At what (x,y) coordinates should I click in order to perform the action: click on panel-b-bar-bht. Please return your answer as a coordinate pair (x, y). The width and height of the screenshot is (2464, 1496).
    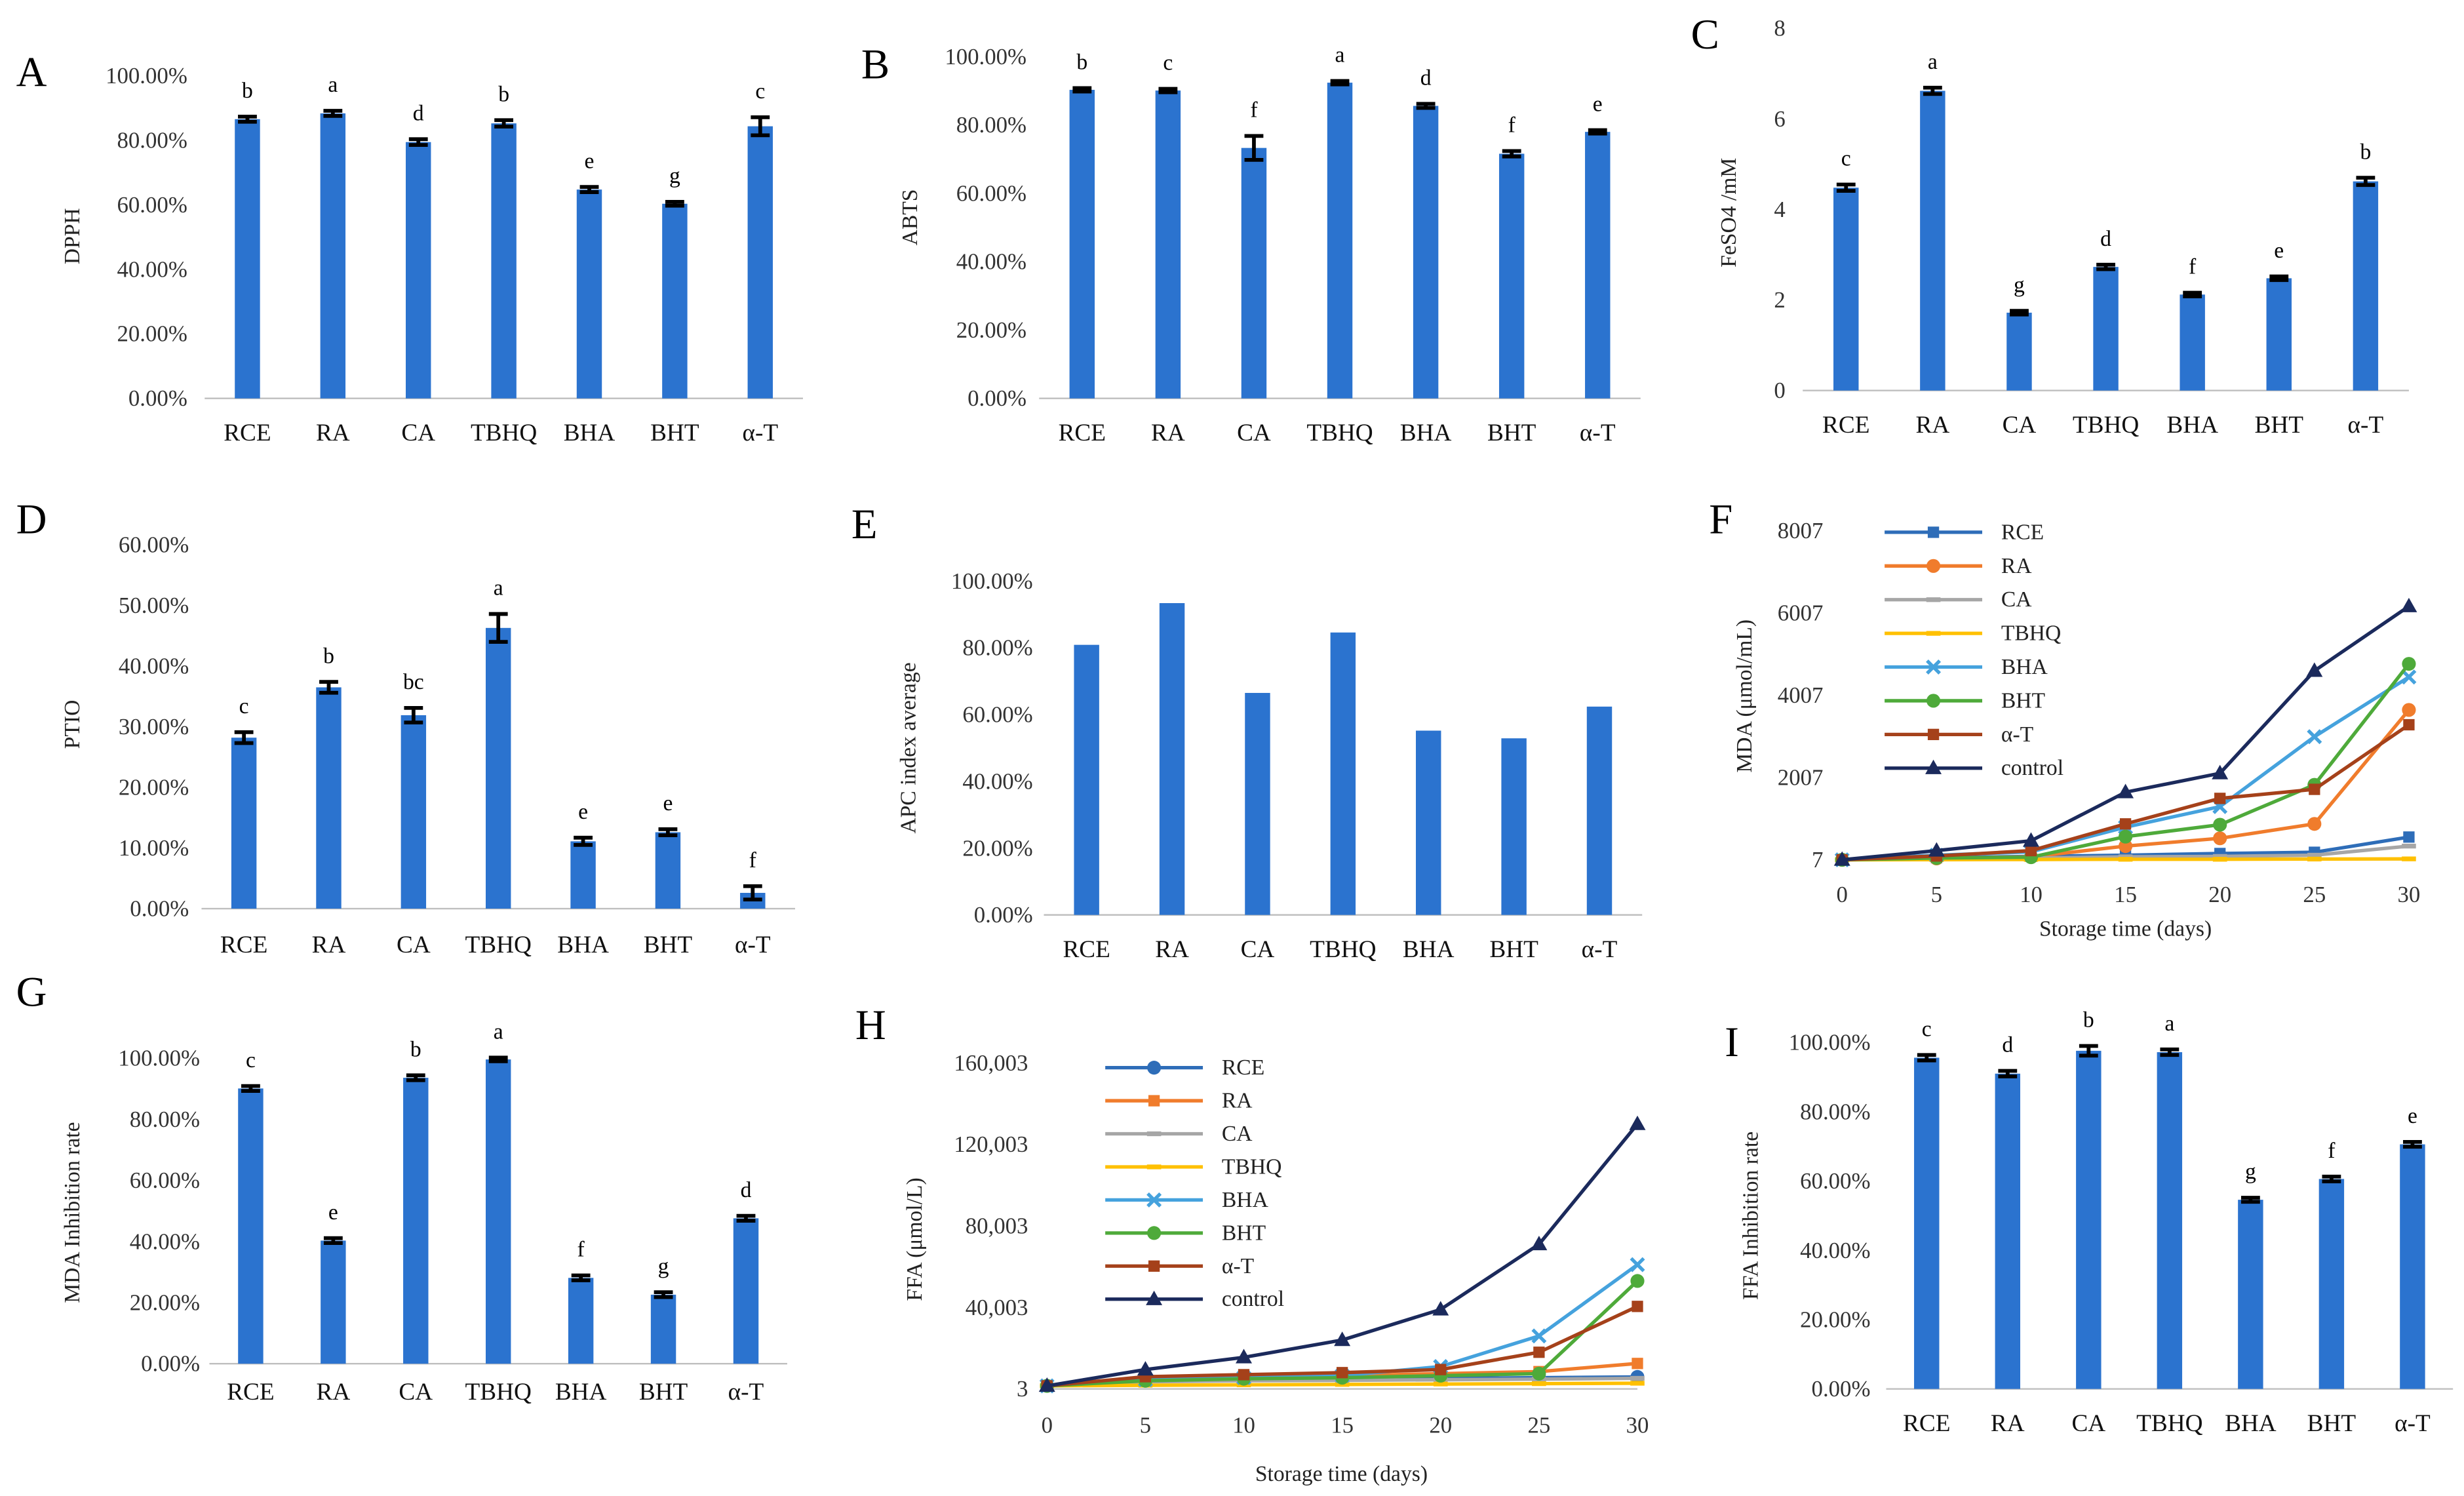
    Looking at the image, I should click on (1511, 276).